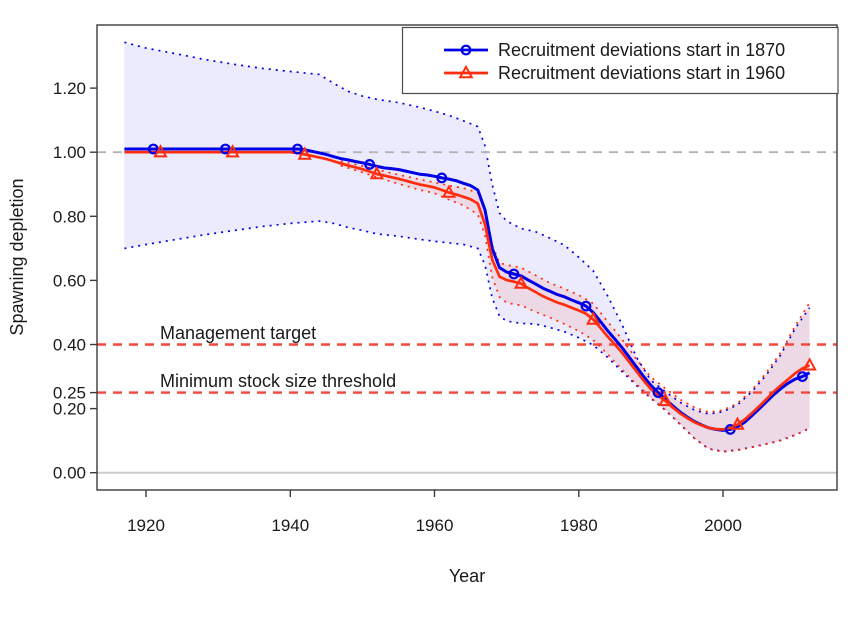  I want to click on y-axis-title: Spawning depletion, so click(17, 256).